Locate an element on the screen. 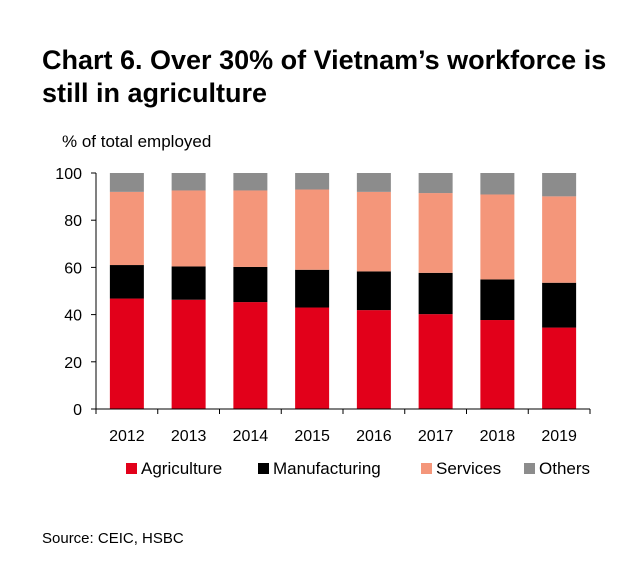 The height and width of the screenshot is (576, 640). bar-manufacturing-2014 is located at coordinates (250, 284).